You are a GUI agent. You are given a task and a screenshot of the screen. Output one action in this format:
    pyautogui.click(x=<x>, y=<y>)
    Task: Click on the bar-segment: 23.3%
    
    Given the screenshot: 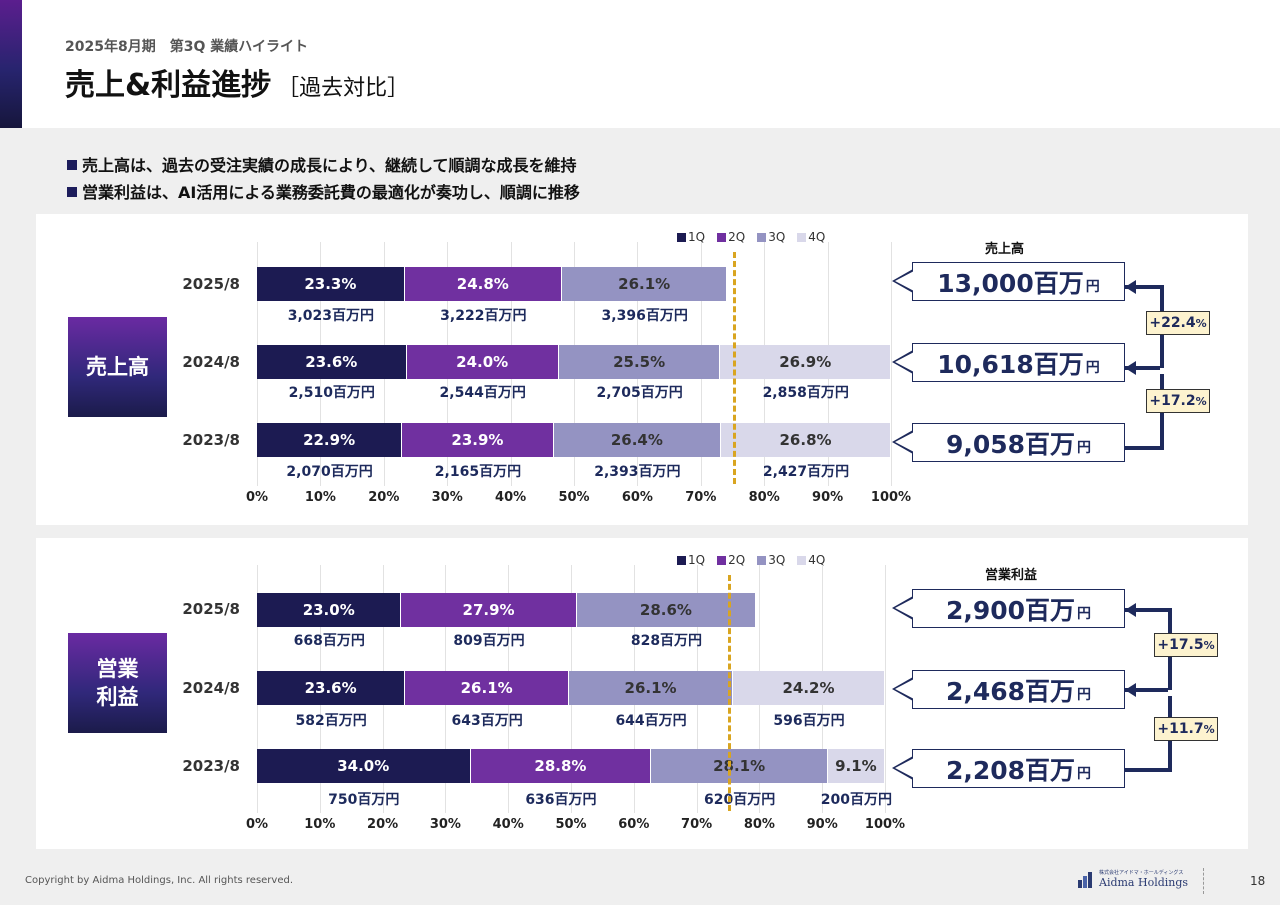 What is the action you would take?
    pyautogui.click(x=331, y=284)
    